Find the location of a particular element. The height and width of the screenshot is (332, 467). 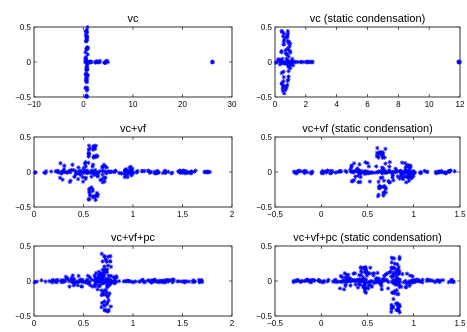

subplot-1: vc −10 0 10 20 30 0.5 0 −0.5 is located at coordinates (126, 61).